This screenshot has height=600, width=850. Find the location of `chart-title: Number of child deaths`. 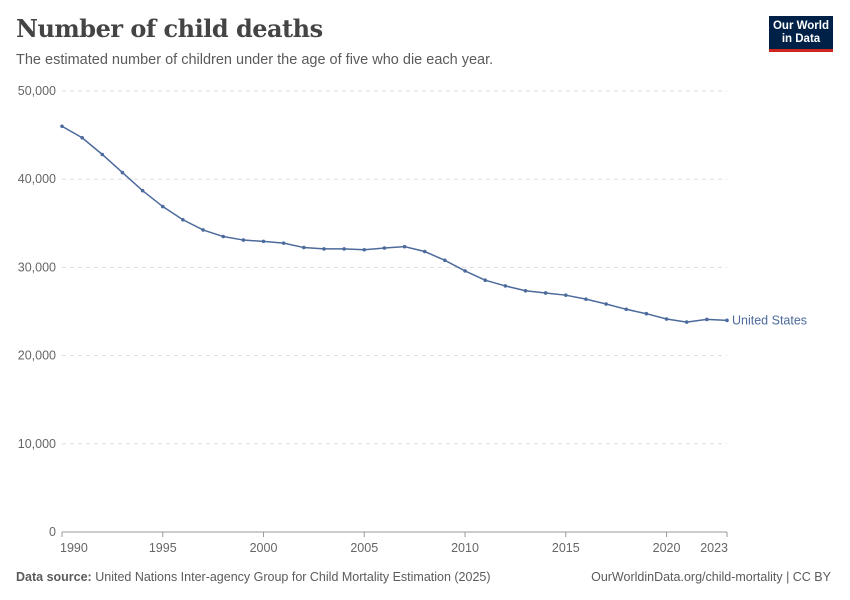

chart-title: Number of child deaths is located at coordinates (169, 28).